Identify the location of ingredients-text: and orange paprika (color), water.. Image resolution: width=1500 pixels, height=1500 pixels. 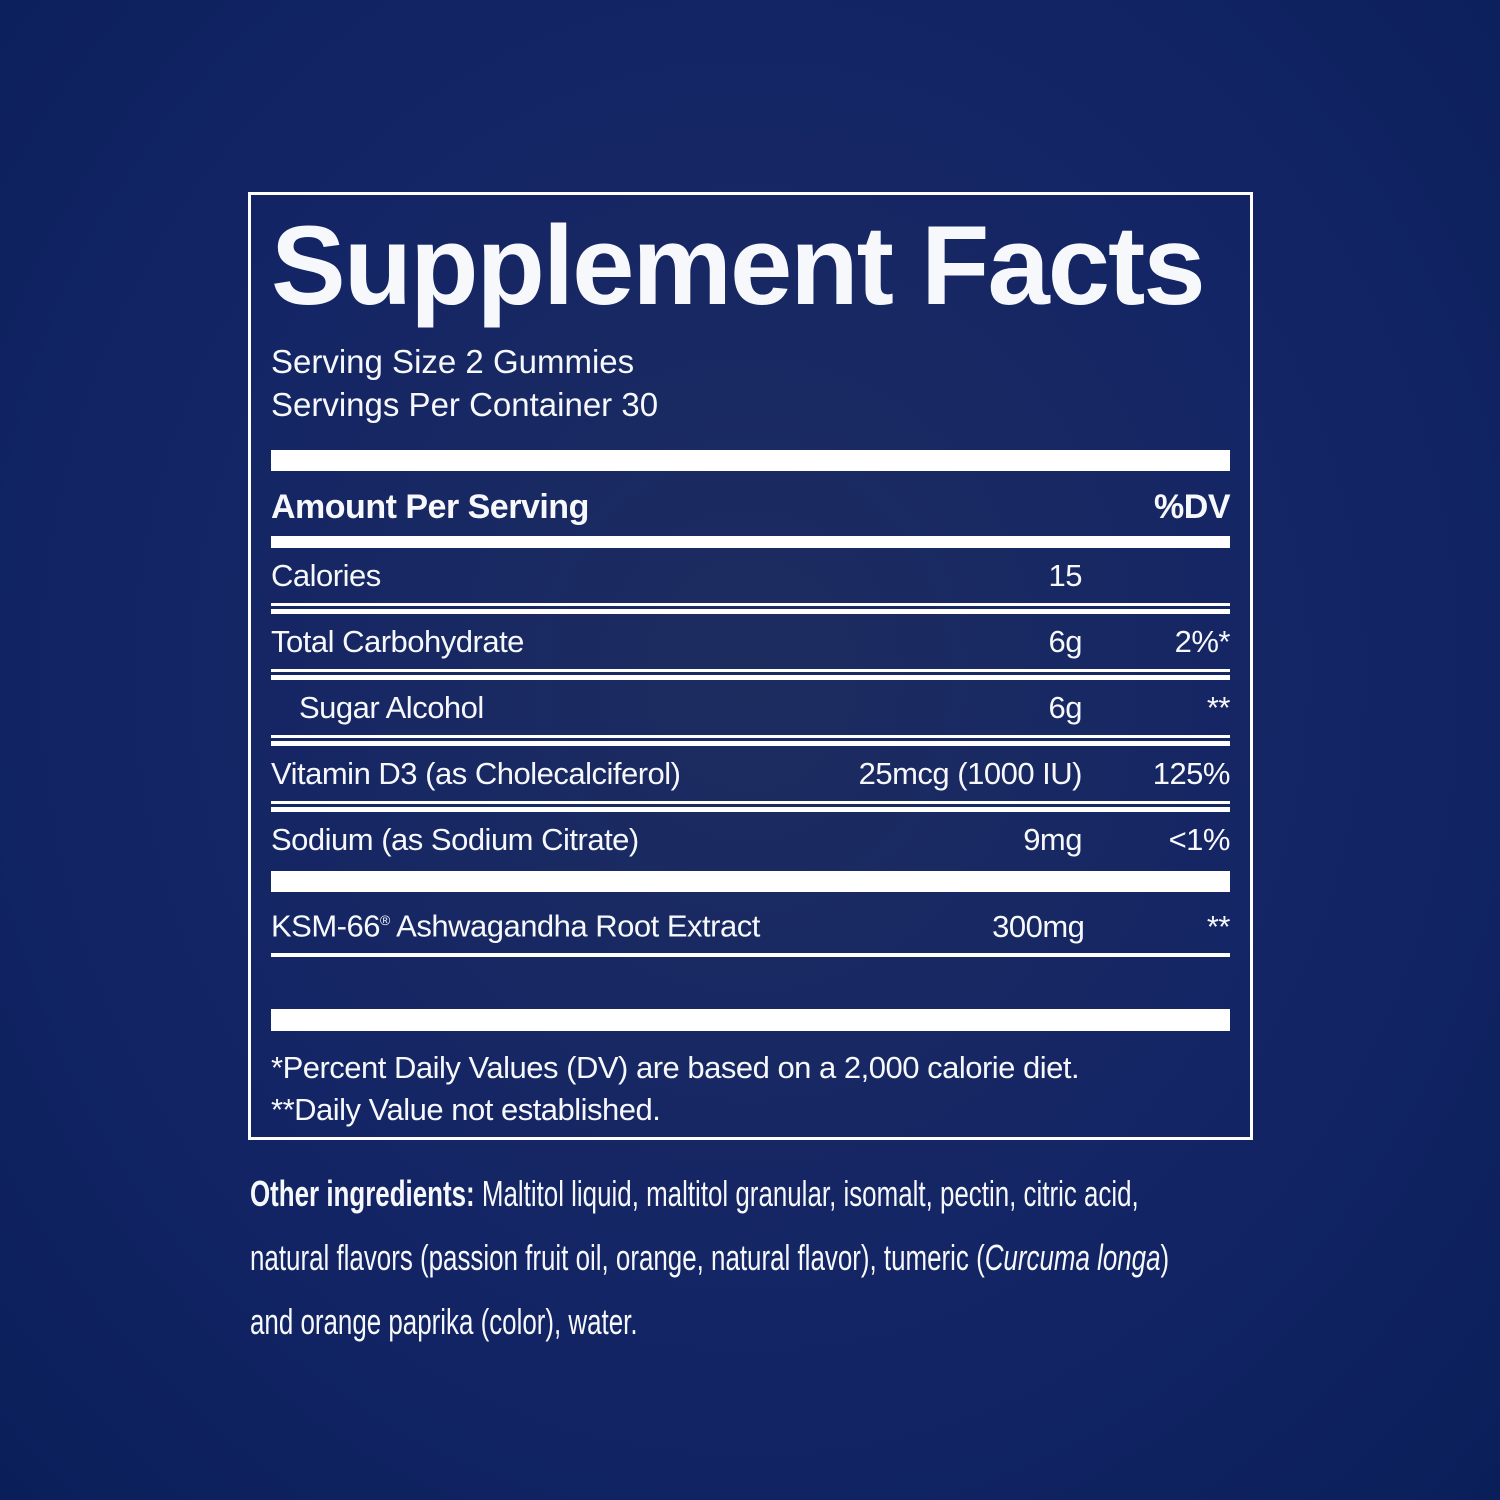
(444, 1321).